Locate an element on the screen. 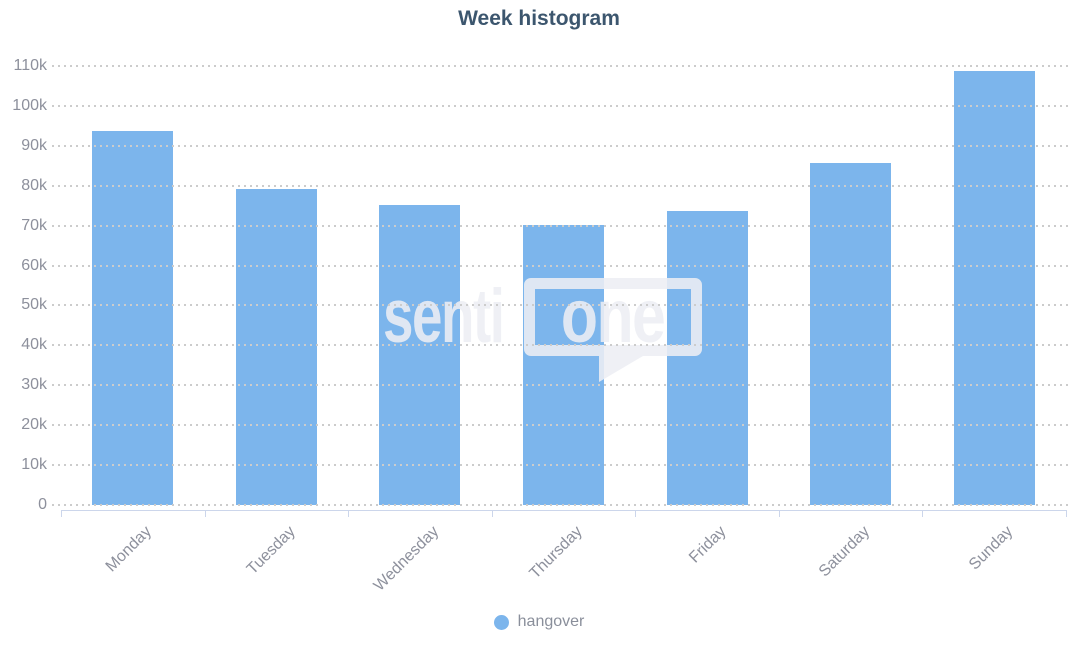 This screenshot has height=652, width=1078. x-label-thursday: Thursday is located at coordinates (556, 553).